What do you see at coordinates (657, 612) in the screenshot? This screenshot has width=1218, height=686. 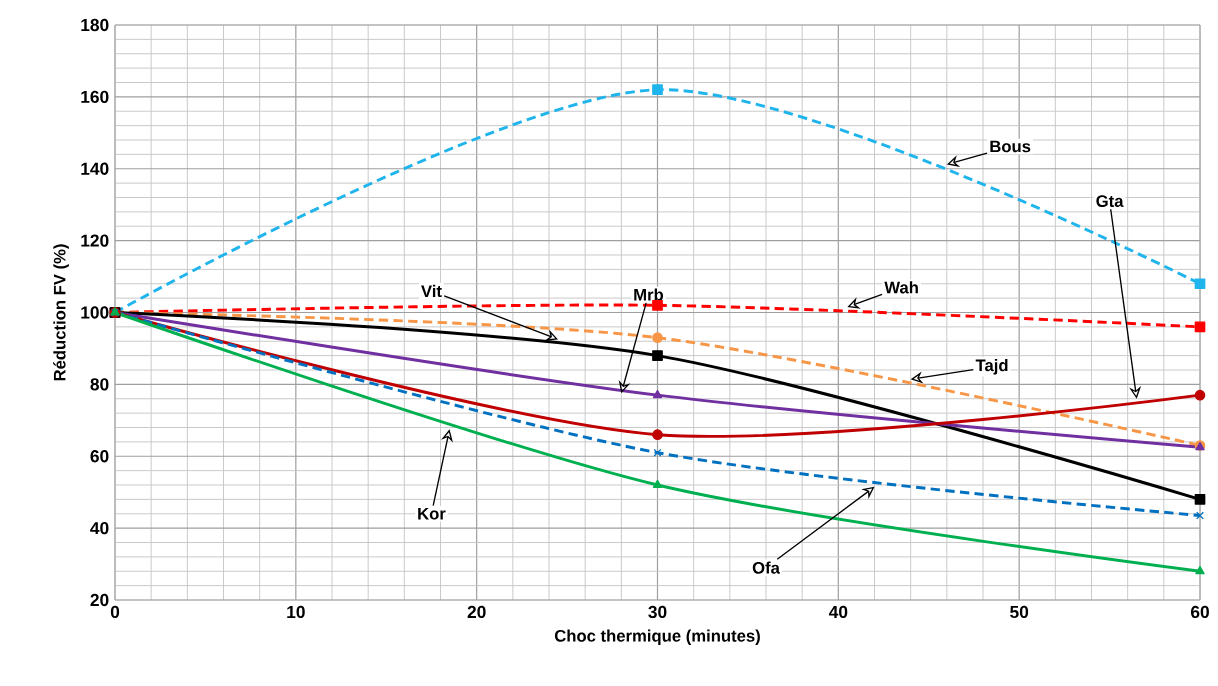 I see `x-tick-label: 30` at bounding box center [657, 612].